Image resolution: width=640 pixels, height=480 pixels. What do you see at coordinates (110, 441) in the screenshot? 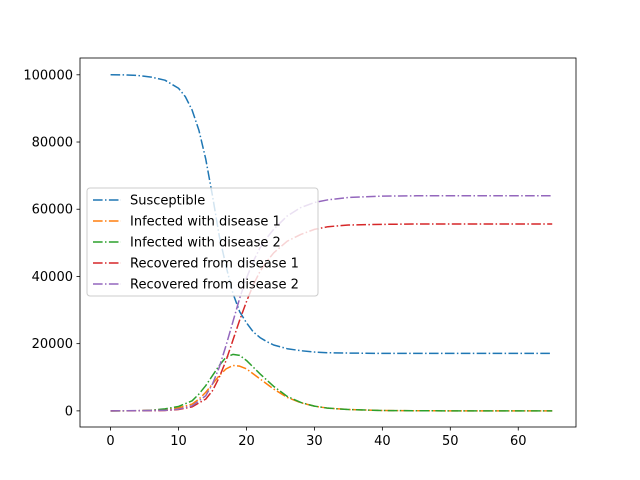
I see `x-tick-label: 0` at bounding box center [110, 441].